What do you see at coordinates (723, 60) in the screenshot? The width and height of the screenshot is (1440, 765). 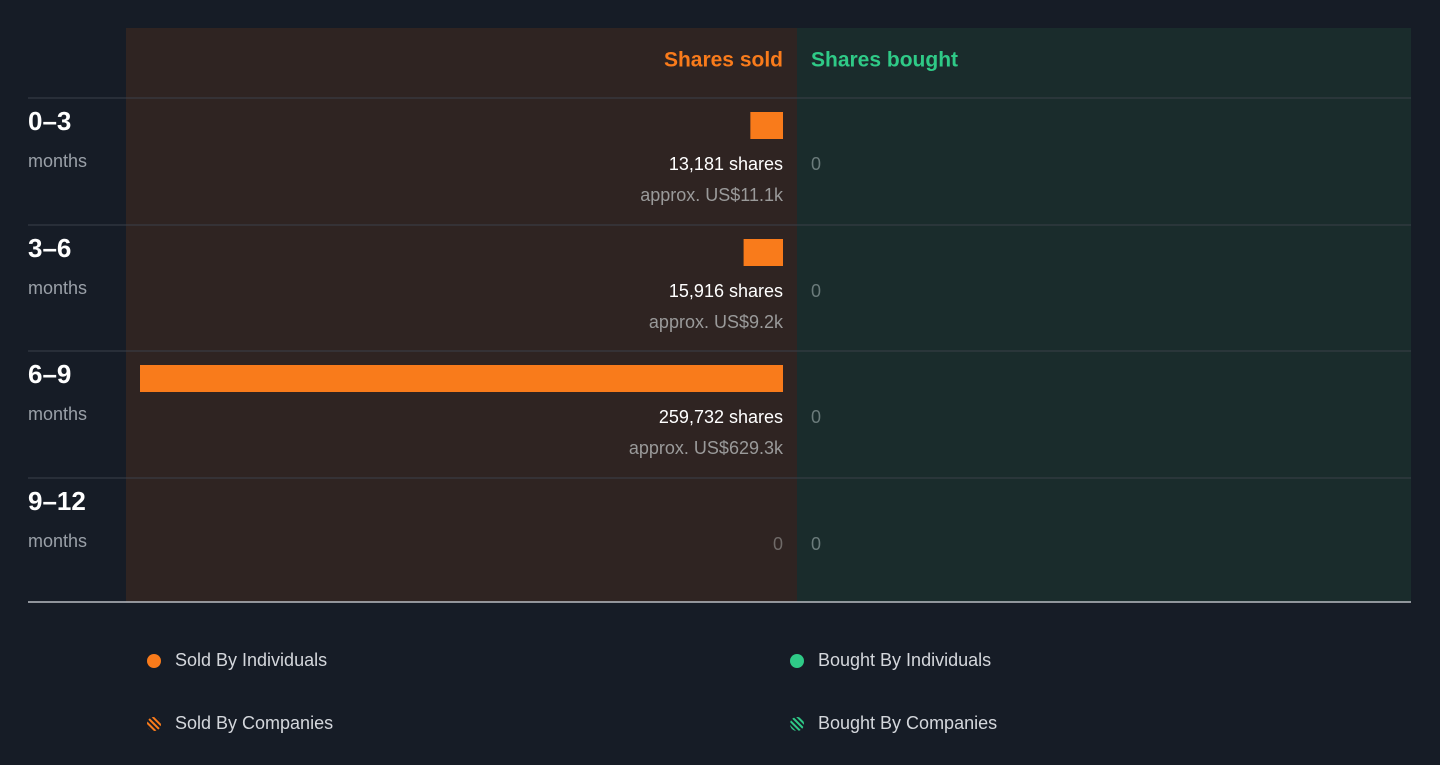 I see `sold-header: Shares sold` at bounding box center [723, 60].